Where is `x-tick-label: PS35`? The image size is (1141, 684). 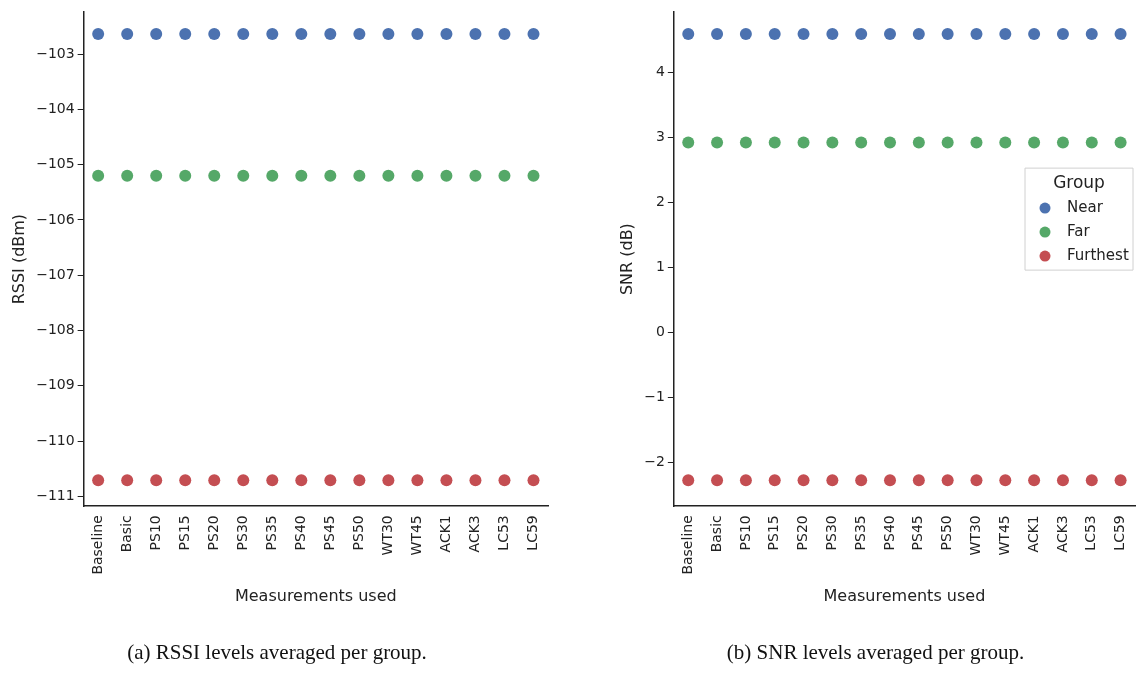 x-tick-label: PS35 is located at coordinates (859, 533).